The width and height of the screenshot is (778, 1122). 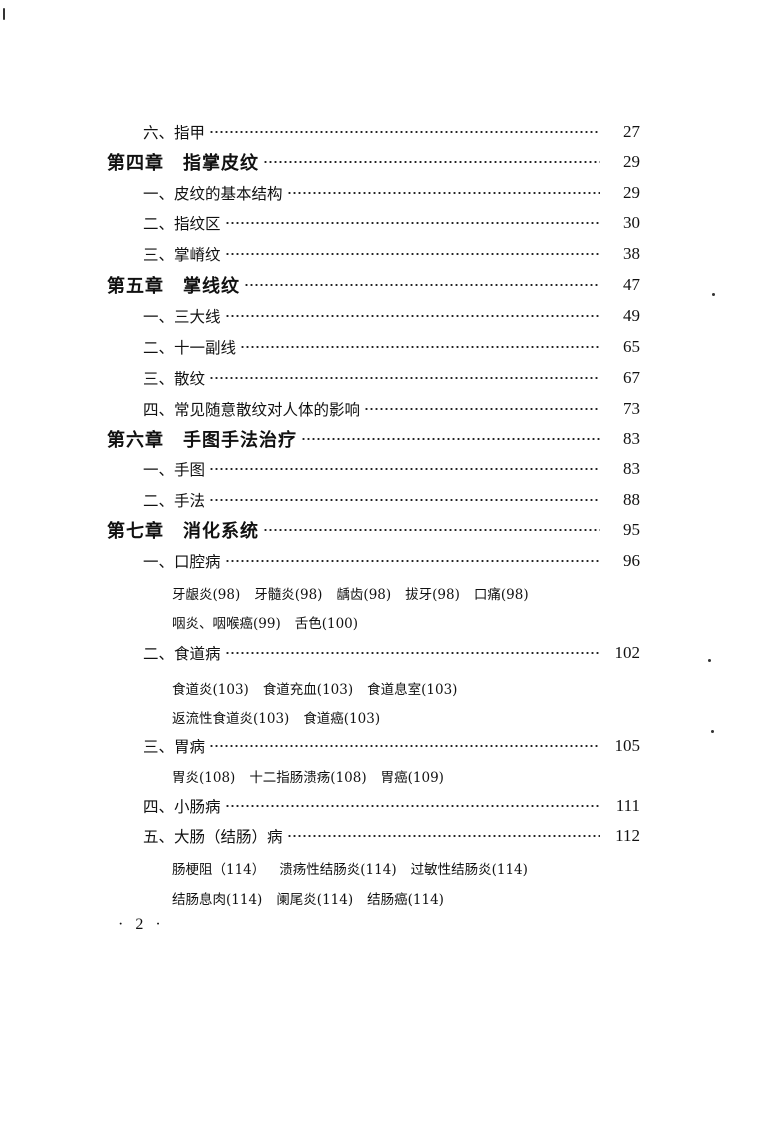 I want to click on toc-section: 二、食道病 102, so click(x=391, y=653).